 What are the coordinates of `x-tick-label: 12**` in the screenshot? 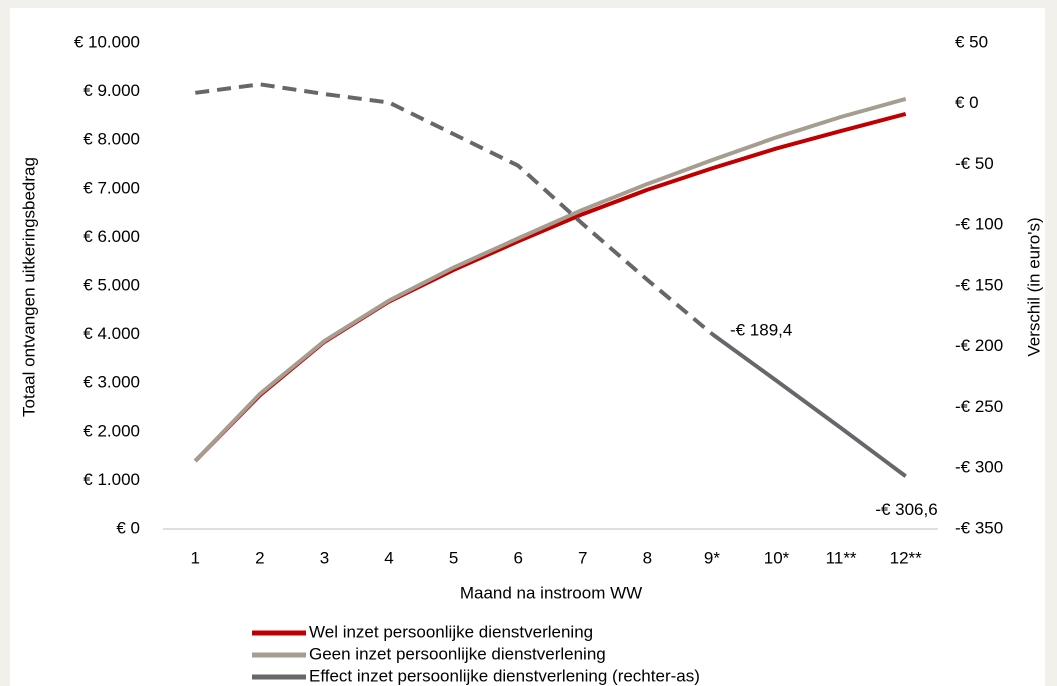 It's located at (906, 557).